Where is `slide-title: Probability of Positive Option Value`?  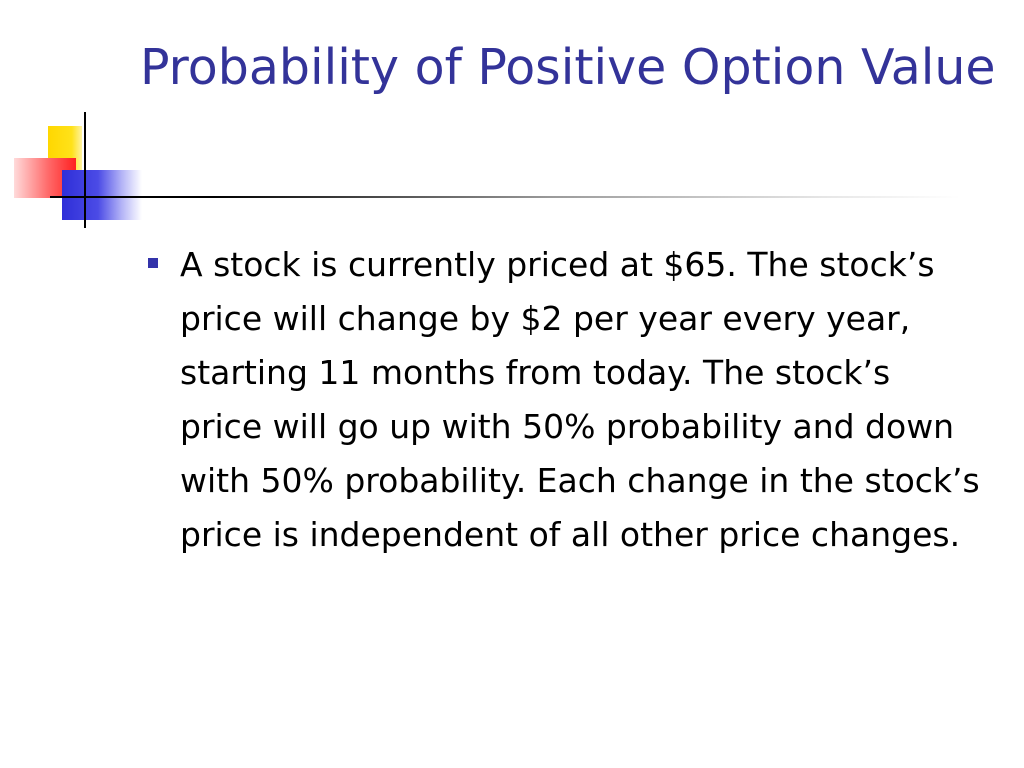 slide-title: Probability of Positive Option Value is located at coordinates (568, 67).